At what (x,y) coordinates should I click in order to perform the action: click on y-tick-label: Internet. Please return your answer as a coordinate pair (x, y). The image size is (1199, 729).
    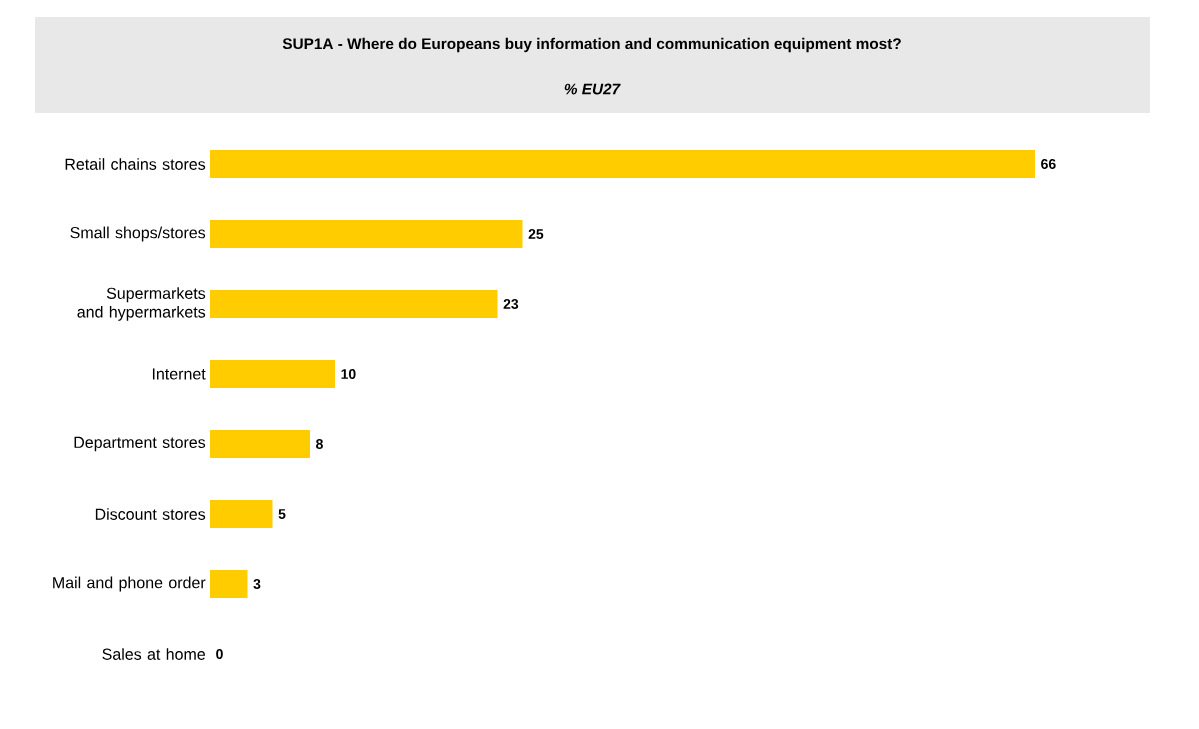
    Looking at the image, I should click on (179, 374).